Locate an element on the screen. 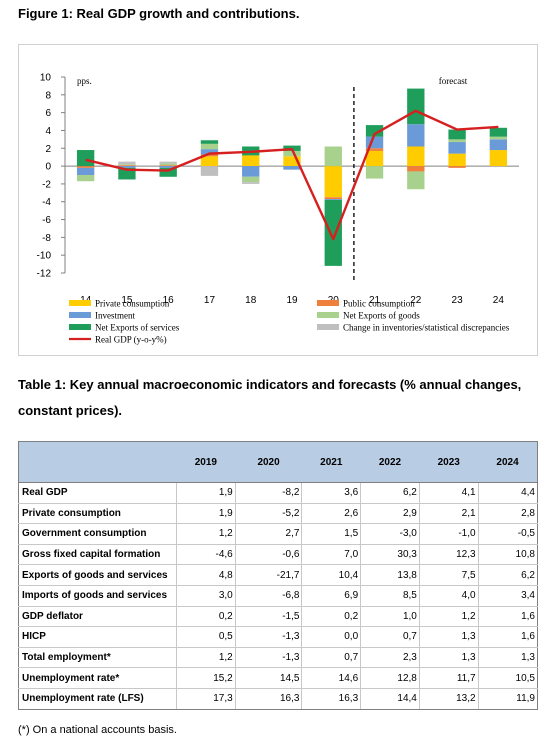 This screenshot has height=746, width=555. cell-value: -1,0 is located at coordinates (449, 534).